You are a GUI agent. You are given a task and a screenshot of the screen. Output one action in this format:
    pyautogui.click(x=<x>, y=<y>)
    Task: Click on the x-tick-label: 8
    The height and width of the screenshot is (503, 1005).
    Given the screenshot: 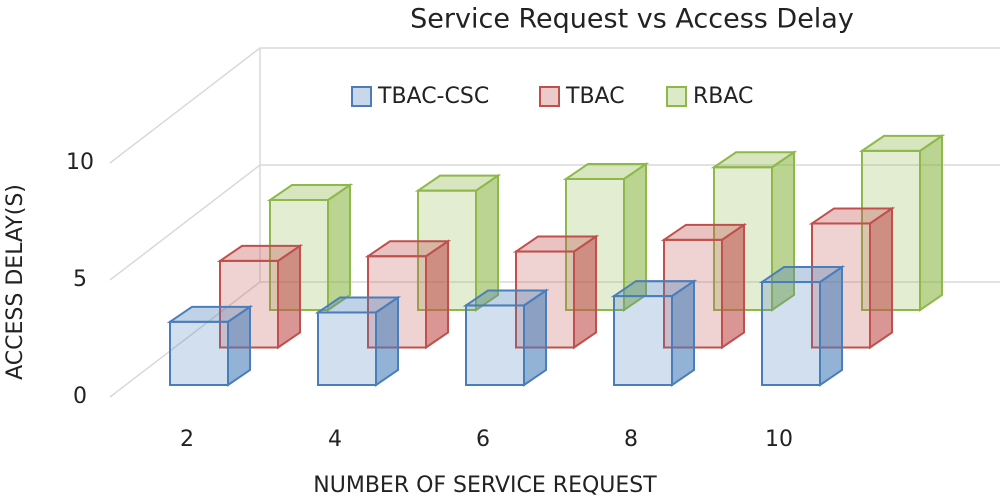 What is the action you would take?
    pyautogui.click(x=631, y=439)
    